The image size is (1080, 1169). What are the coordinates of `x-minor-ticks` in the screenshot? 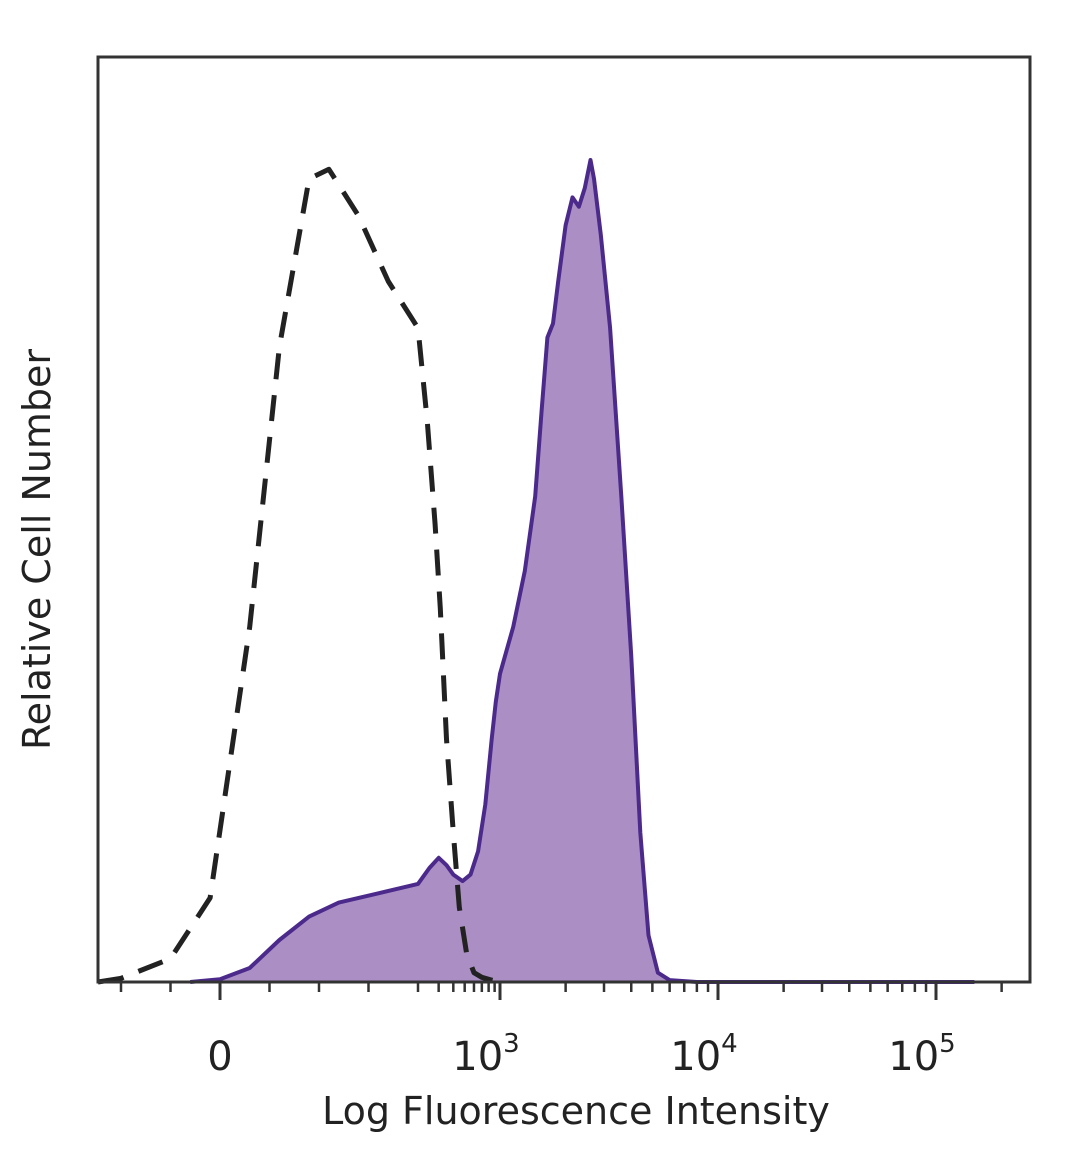 It's located at (561, 987).